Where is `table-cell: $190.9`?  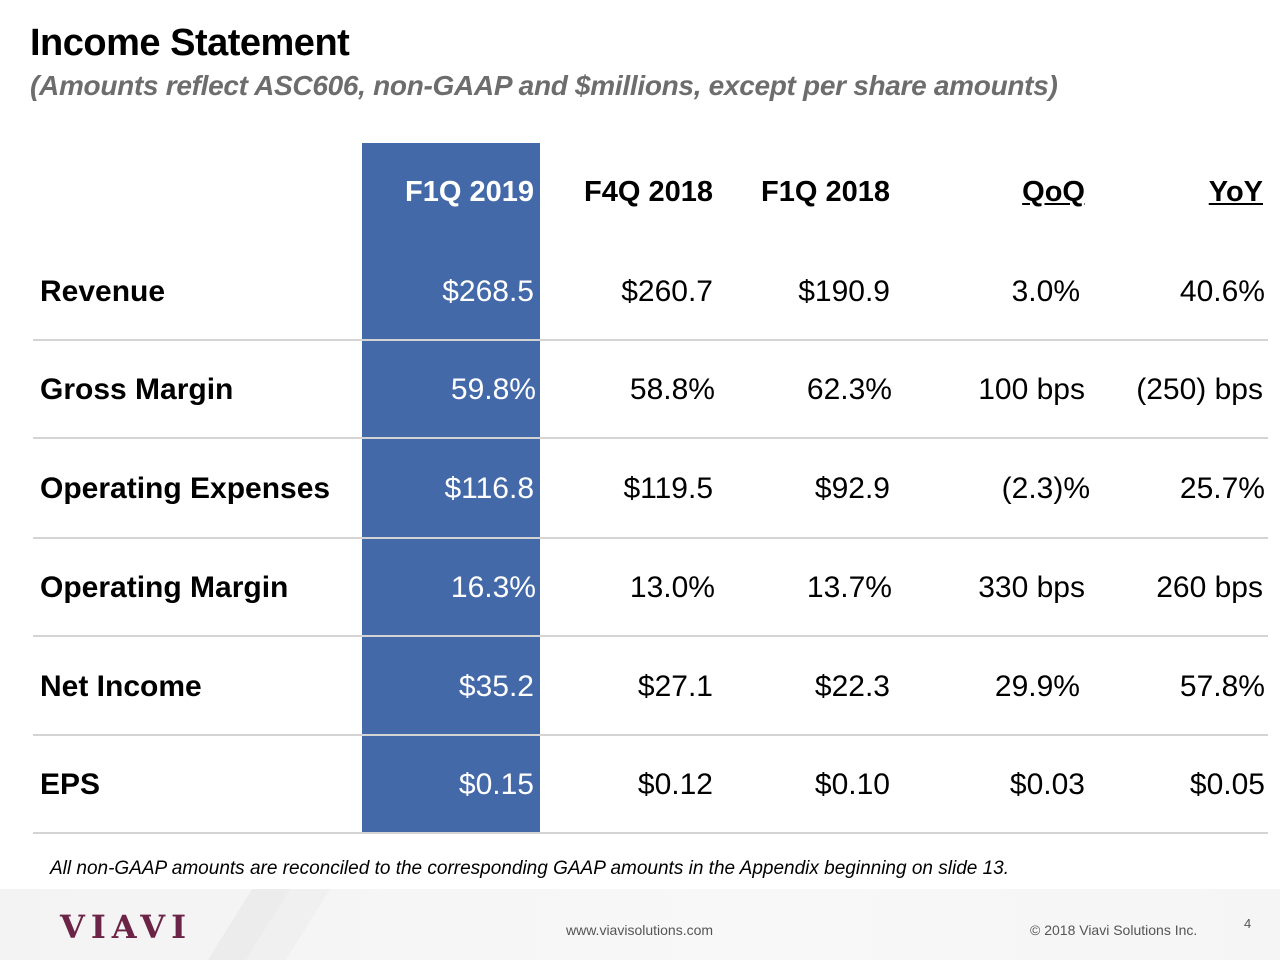
table-cell: $190.9 is located at coordinates (844, 291).